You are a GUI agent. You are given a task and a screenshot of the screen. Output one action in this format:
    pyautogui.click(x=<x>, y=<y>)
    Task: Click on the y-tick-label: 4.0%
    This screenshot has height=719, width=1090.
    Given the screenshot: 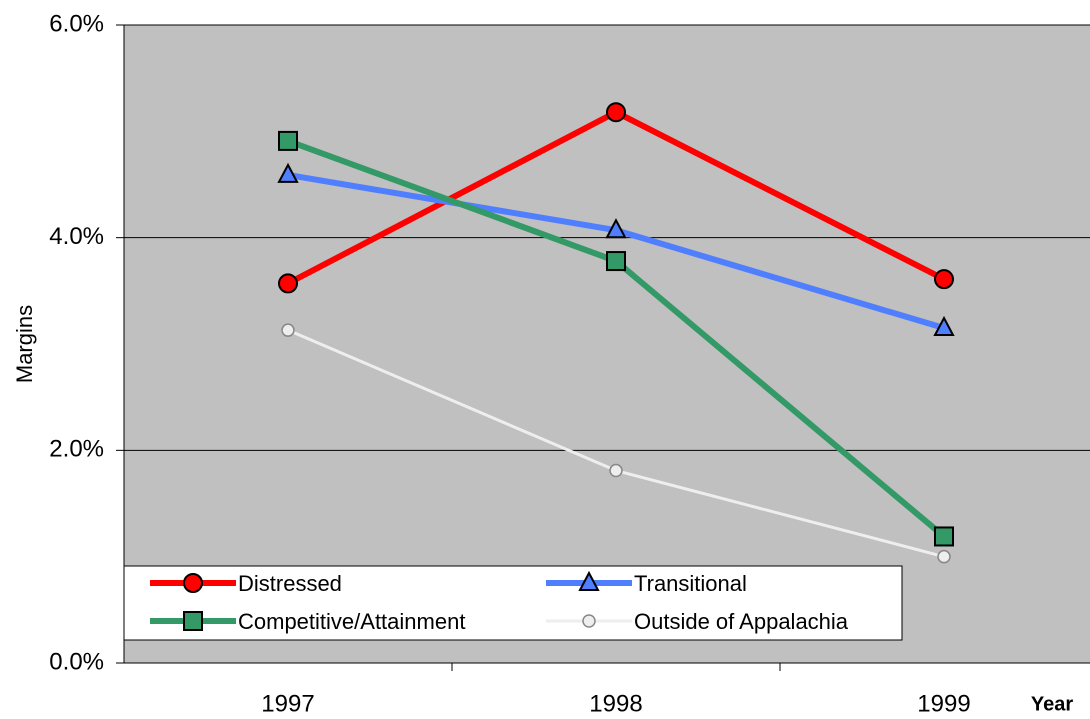 What is the action you would take?
    pyautogui.click(x=76, y=236)
    